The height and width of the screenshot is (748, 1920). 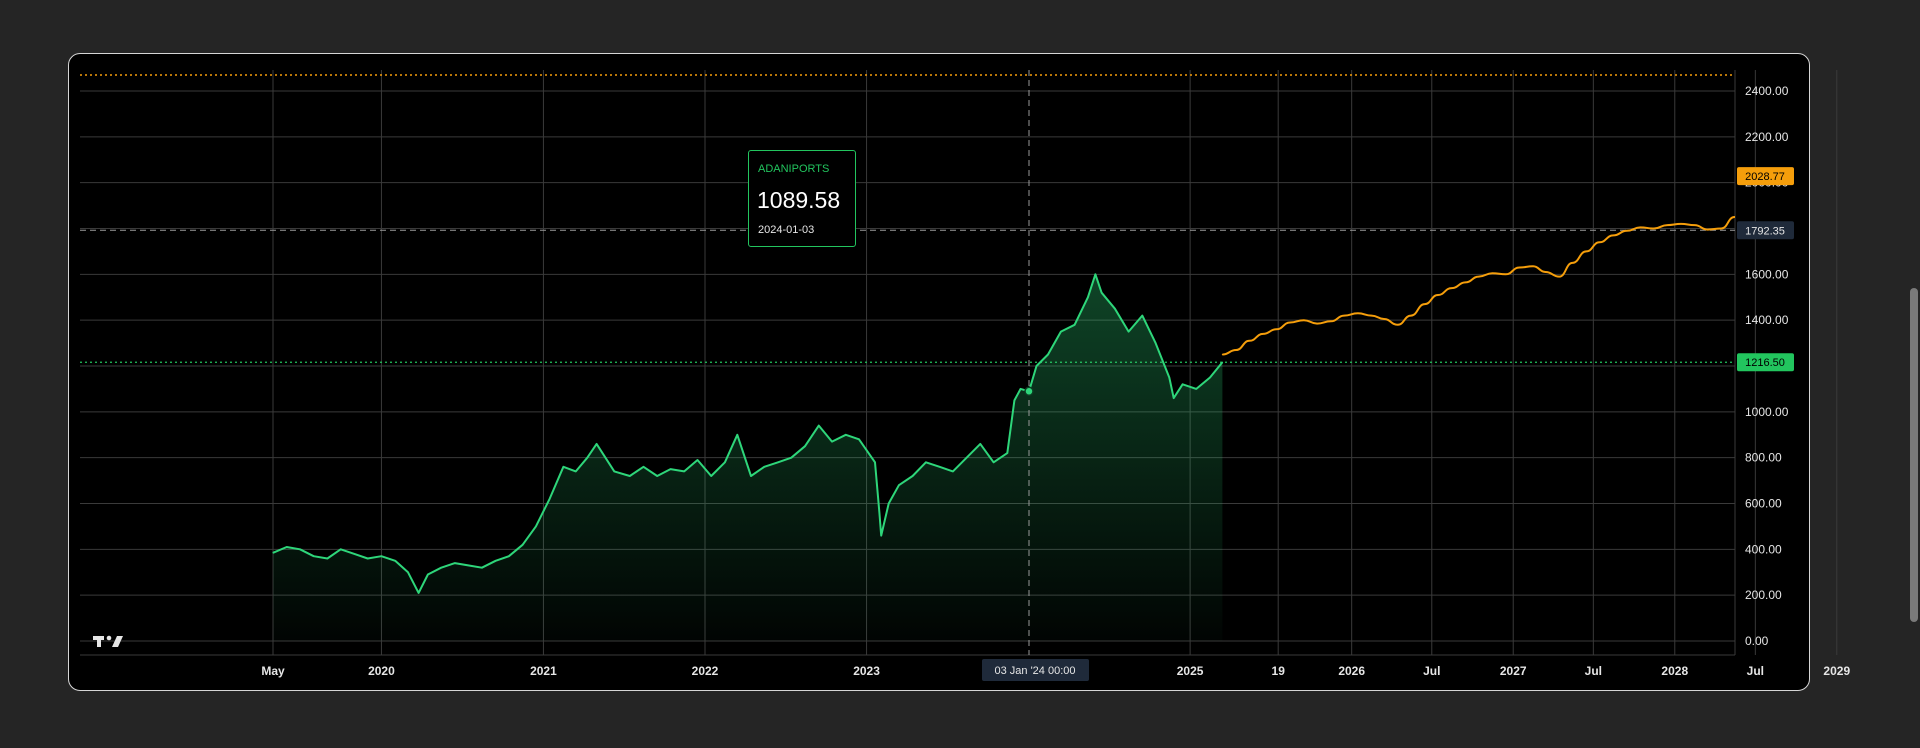 I want to click on crosshair-price-badge, so click(x=1765, y=230).